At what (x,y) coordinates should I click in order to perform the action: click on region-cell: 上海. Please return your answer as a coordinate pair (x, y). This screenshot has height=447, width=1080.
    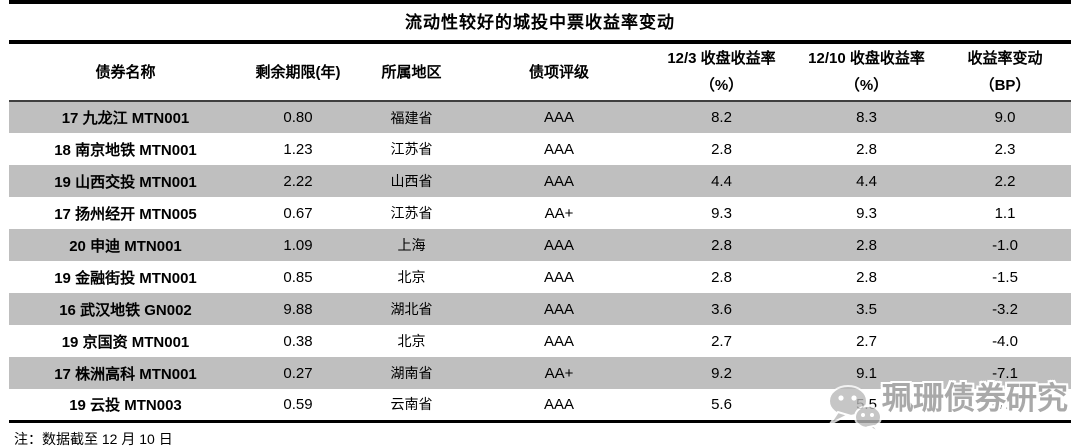
    Looking at the image, I should click on (411, 246).